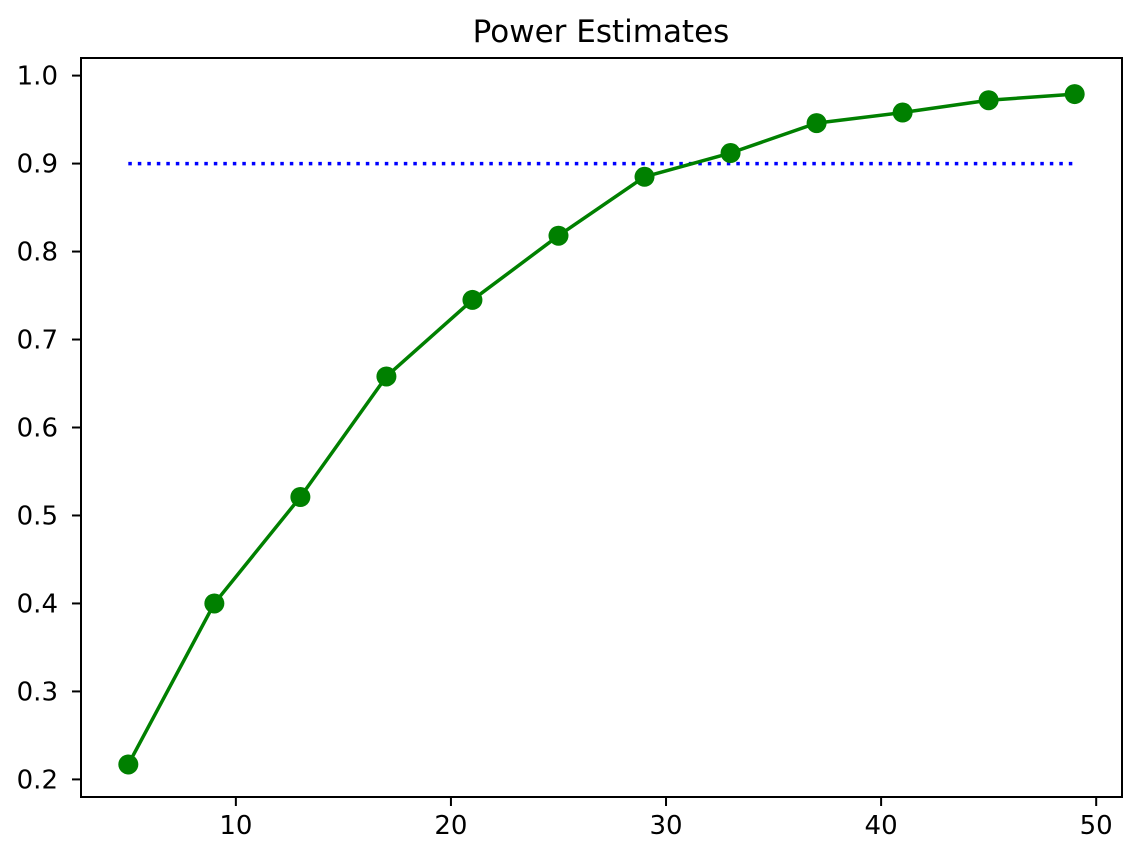  I want to click on y-axis-tick-label: 0.2, so click(37, 780).